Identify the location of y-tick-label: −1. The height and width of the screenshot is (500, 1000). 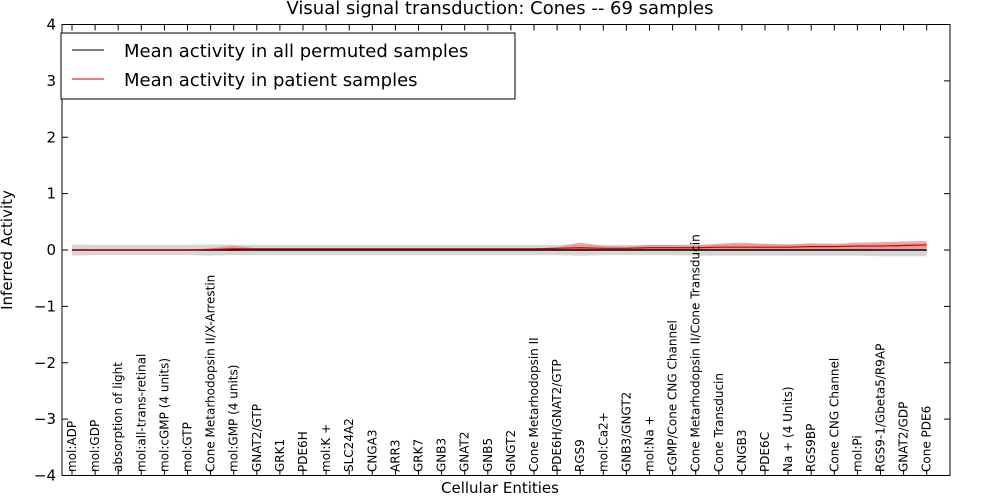
(45, 306).